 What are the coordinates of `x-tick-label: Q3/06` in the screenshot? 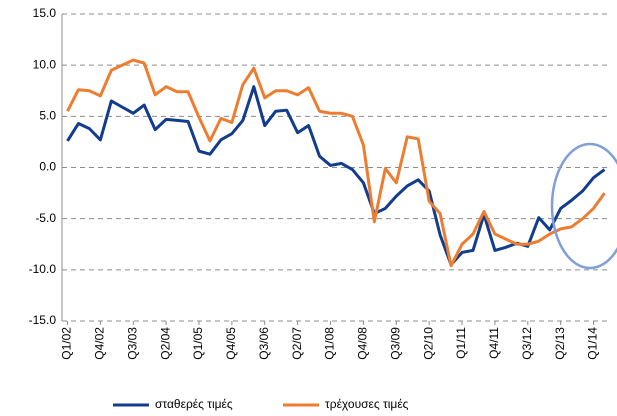 It's located at (264, 343).